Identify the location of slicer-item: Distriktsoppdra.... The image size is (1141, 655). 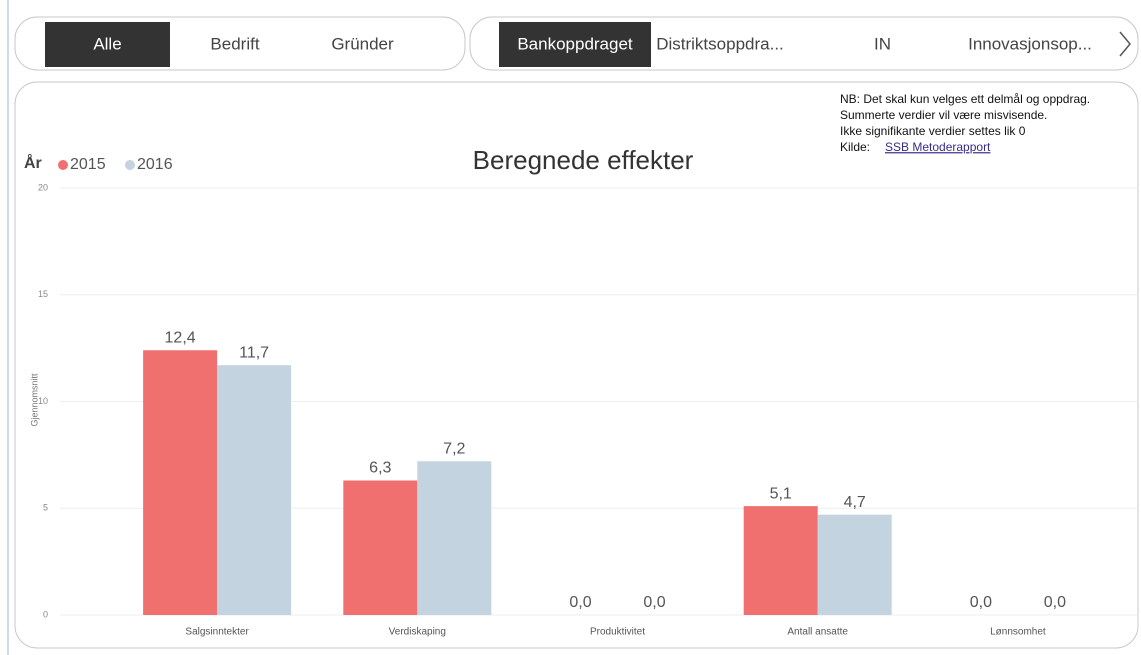
(720, 43).